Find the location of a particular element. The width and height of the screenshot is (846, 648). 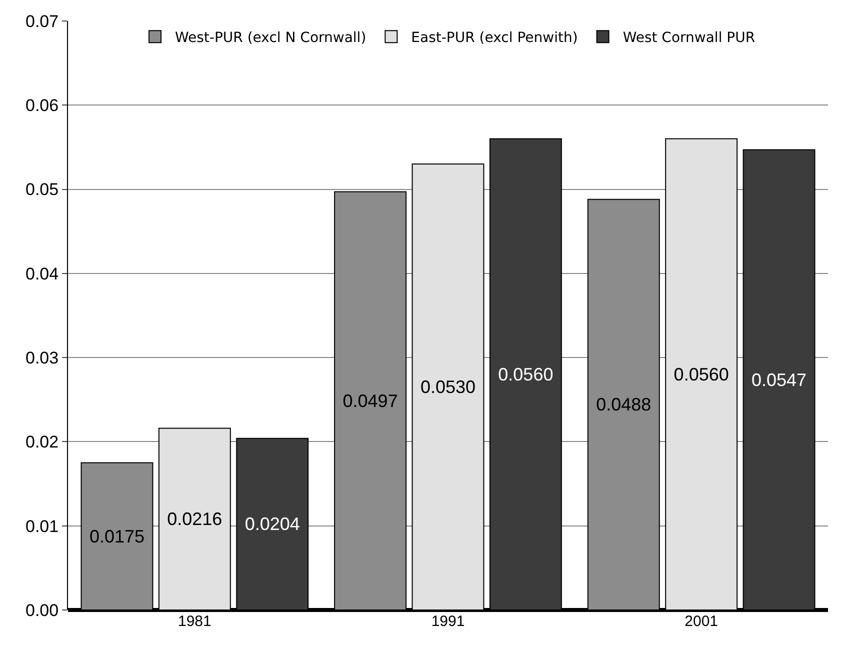

x-tick-label: 1981 is located at coordinates (195, 621).